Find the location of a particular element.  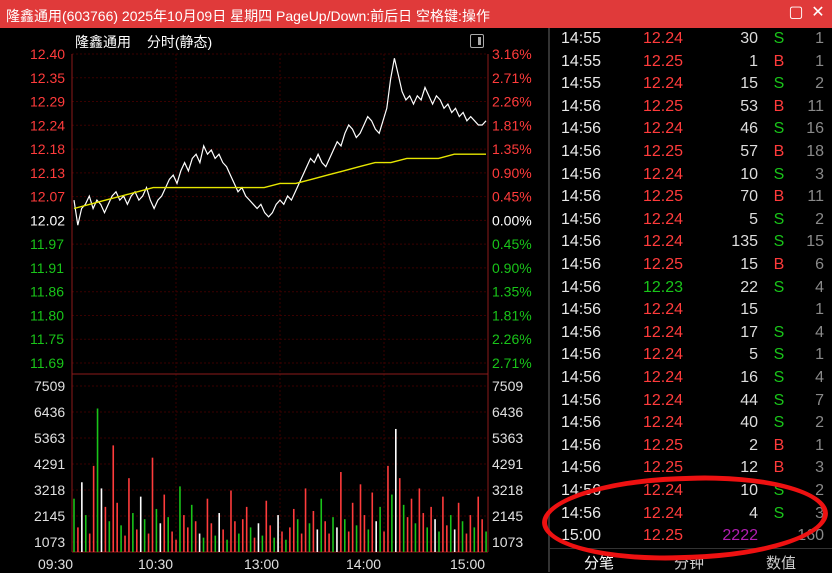

price-tick-label: 11.69 is located at coordinates (47, 363).